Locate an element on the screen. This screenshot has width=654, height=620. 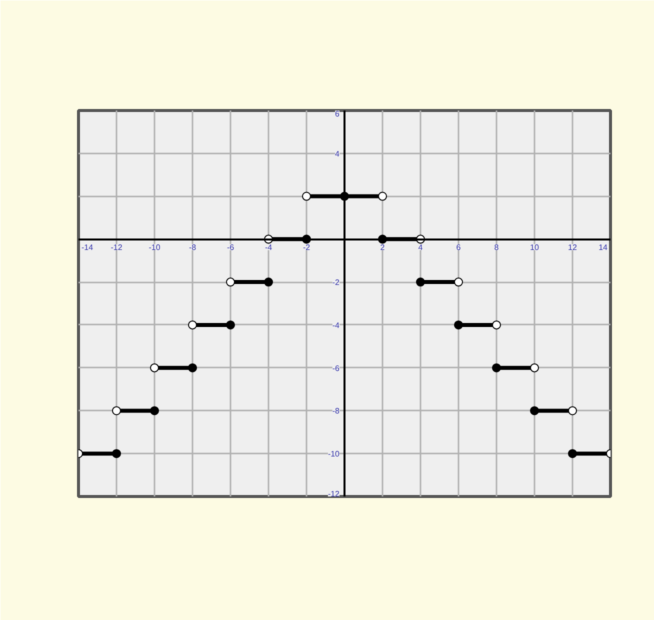
x-tick-label: 4 is located at coordinates (421, 247).